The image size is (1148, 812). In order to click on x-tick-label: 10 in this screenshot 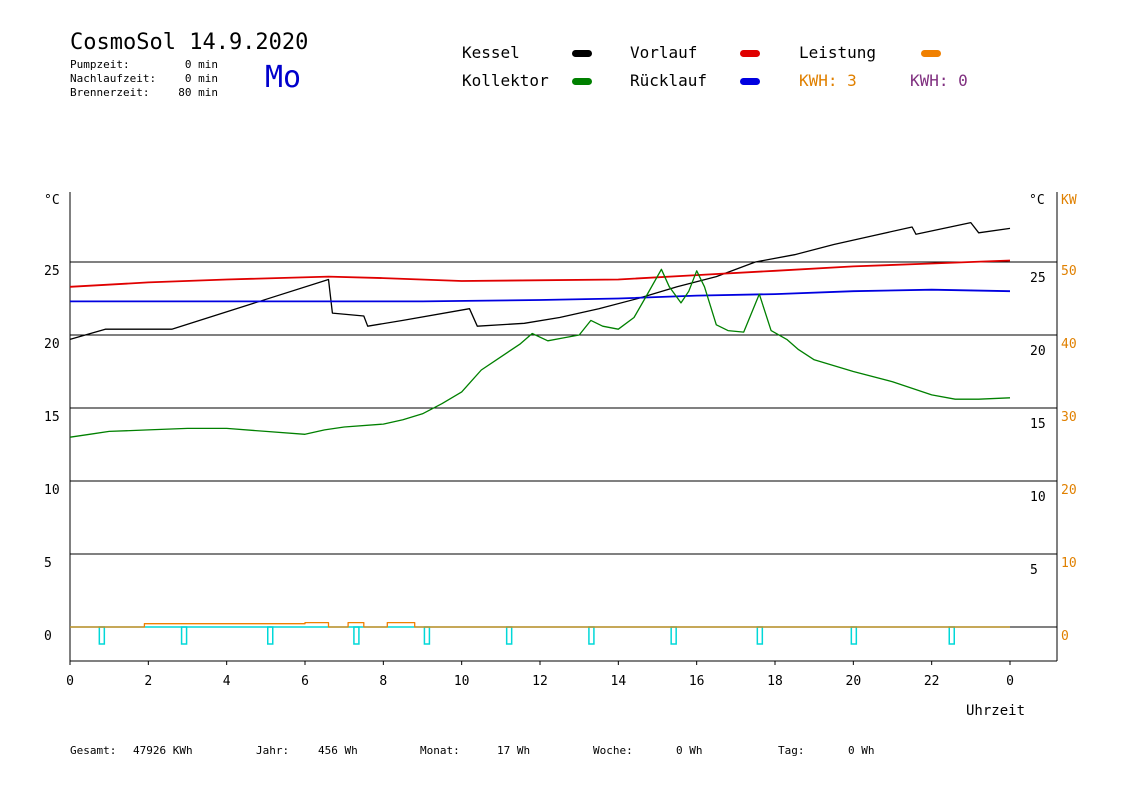, I will do `click(462, 681)`.